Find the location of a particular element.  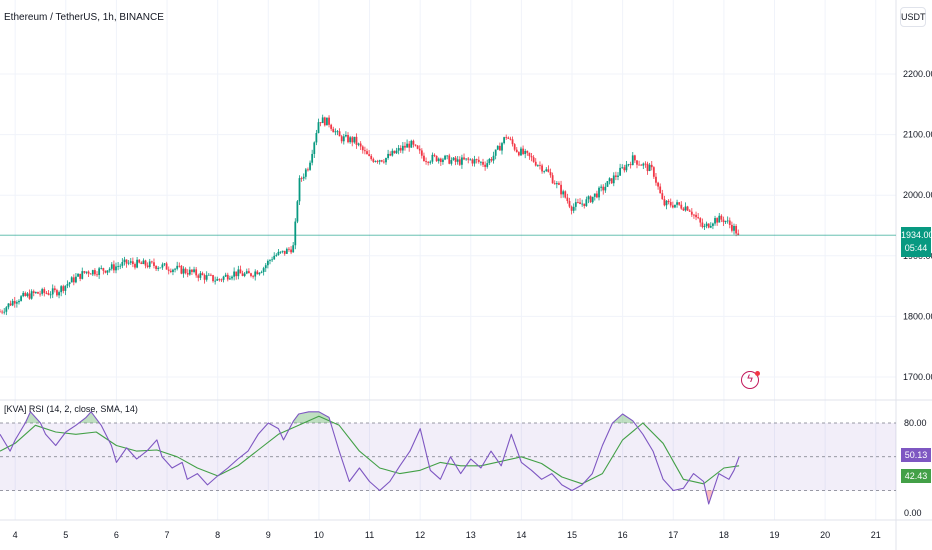

symbol-title: Ethereum / TetherUS, 1h, BINANCE is located at coordinates (84, 17).